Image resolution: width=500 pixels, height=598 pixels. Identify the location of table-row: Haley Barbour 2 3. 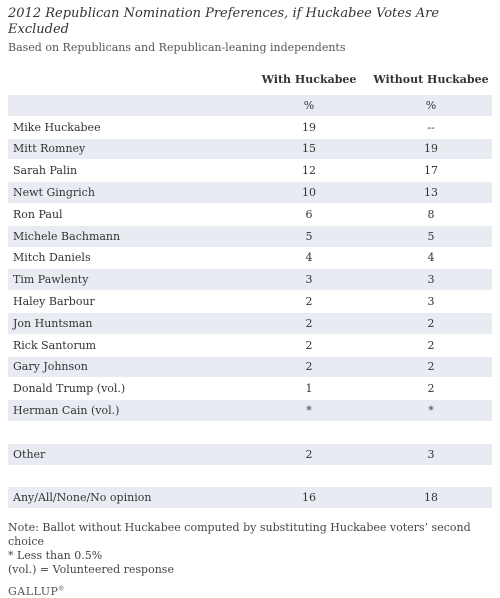
(250, 301).